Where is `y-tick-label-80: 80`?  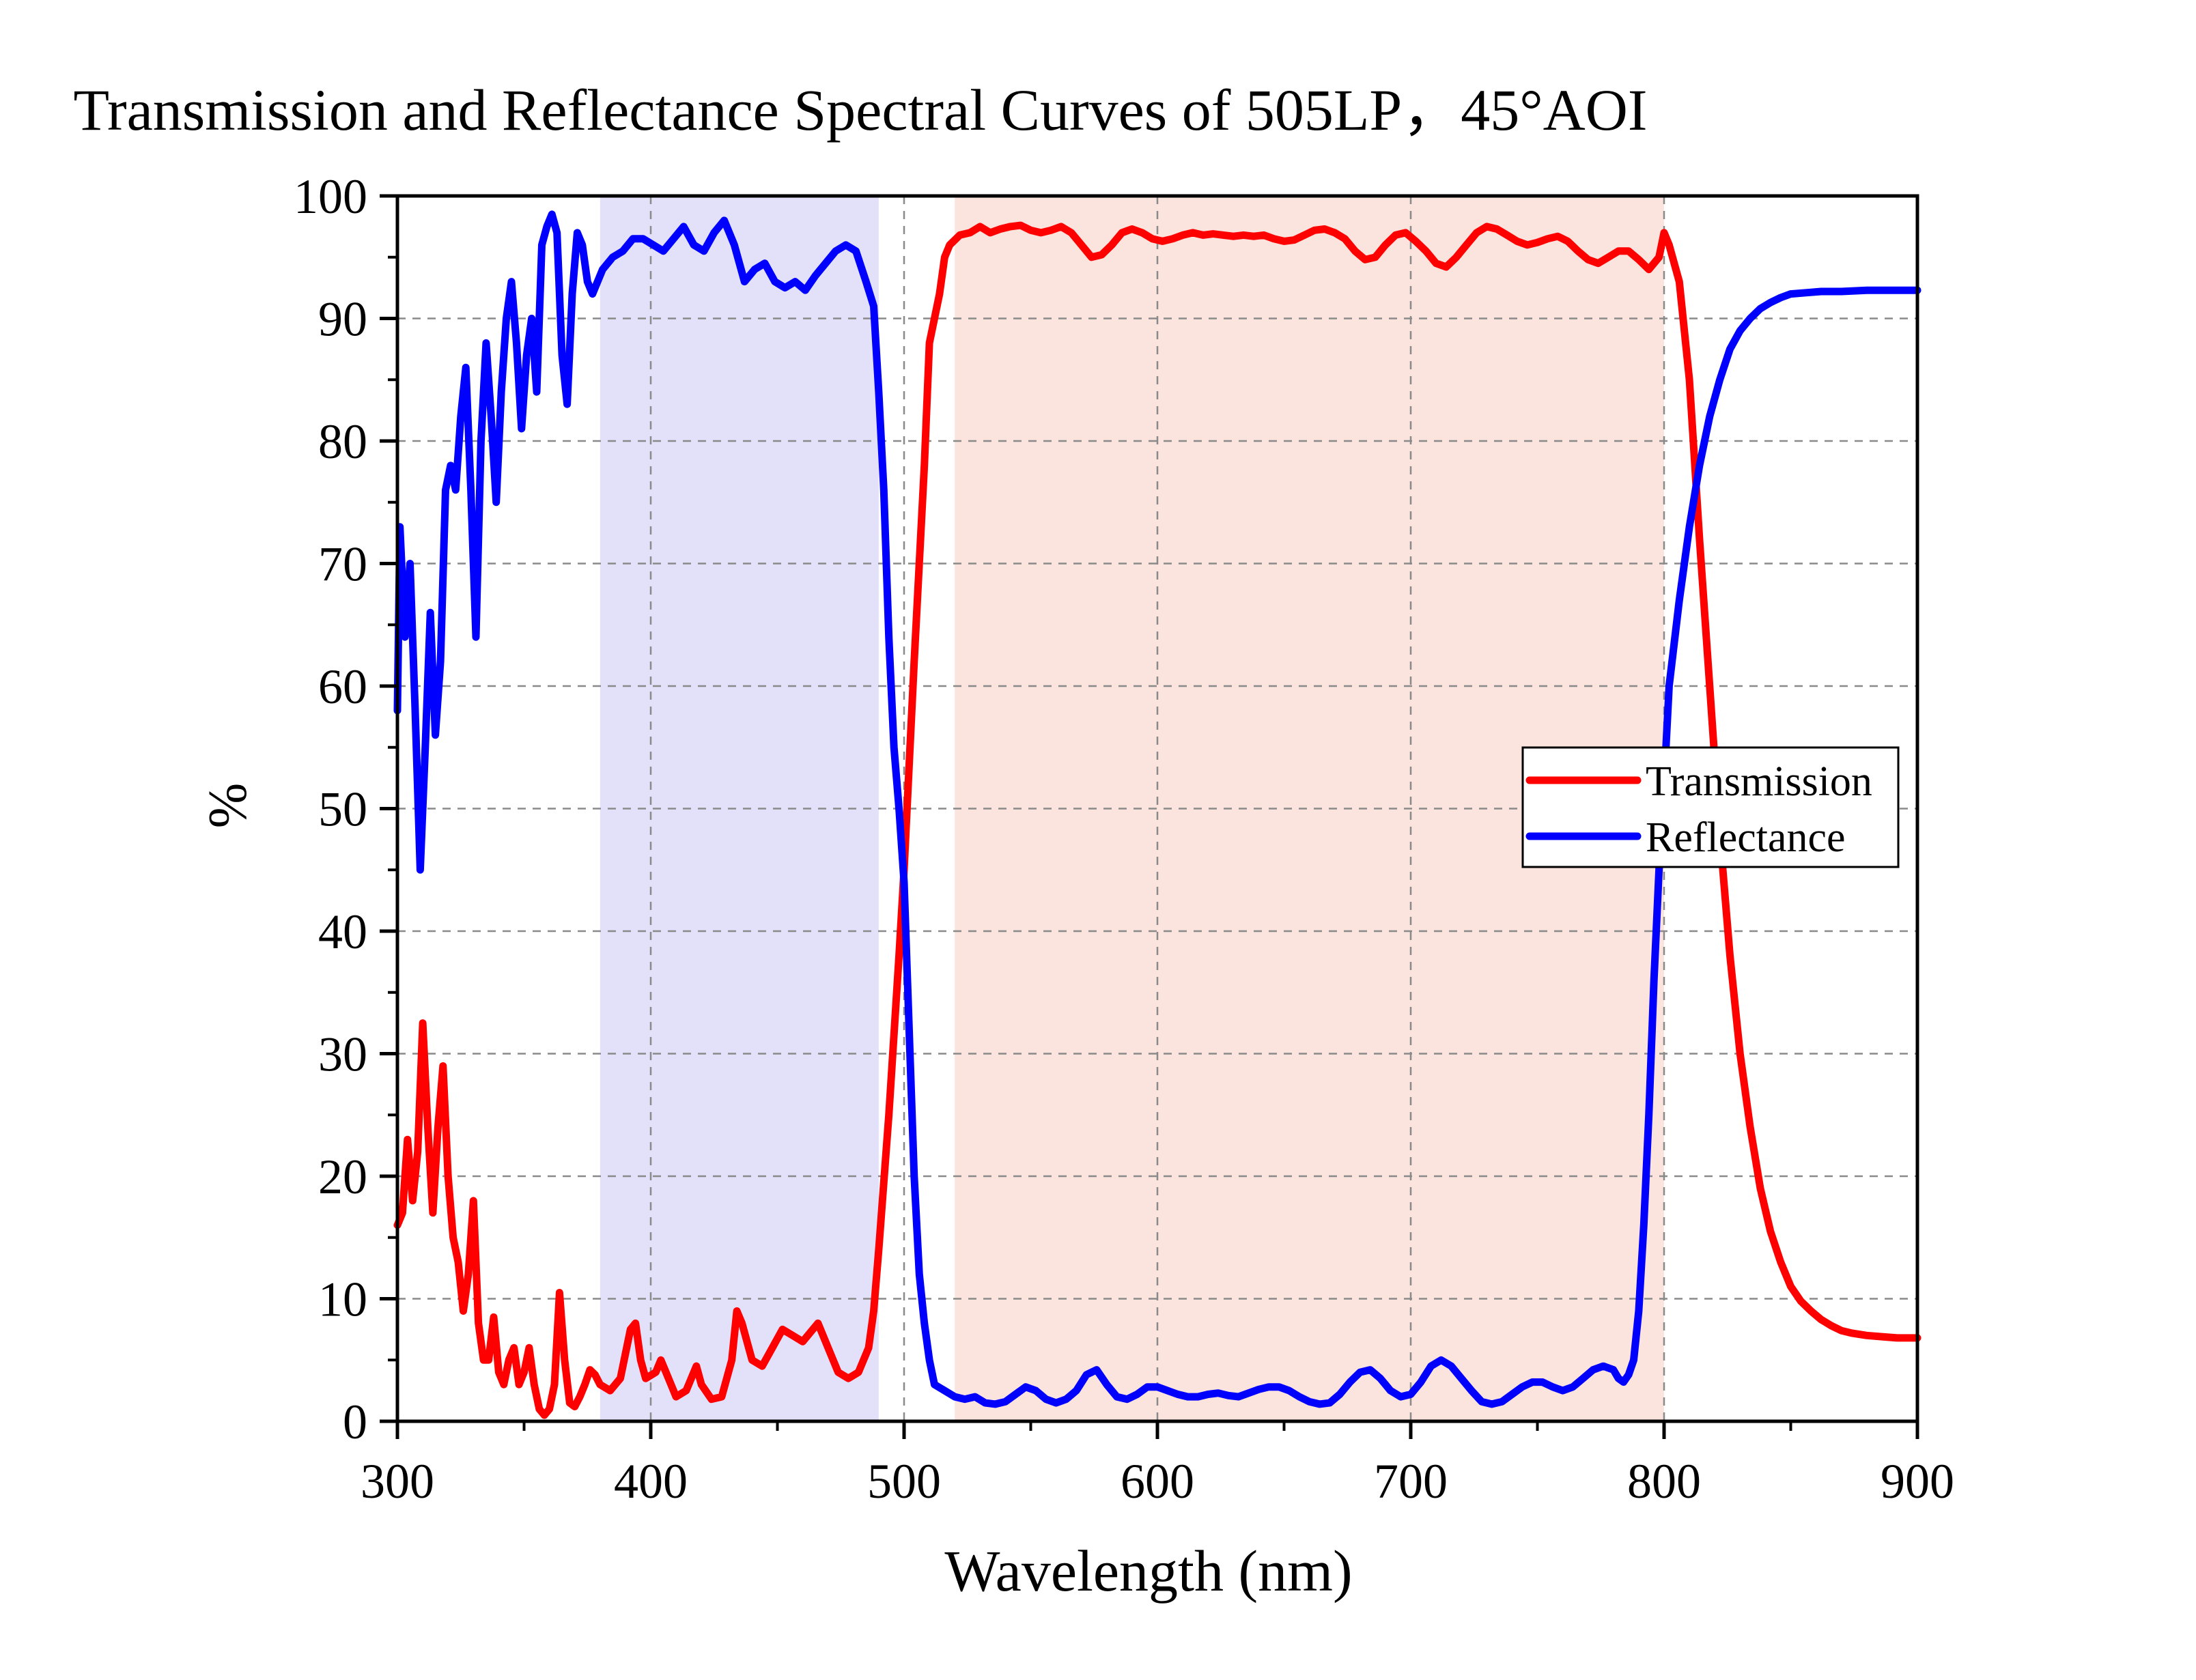 y-tick-label-80: 80 is located at coordinates (343, 441).